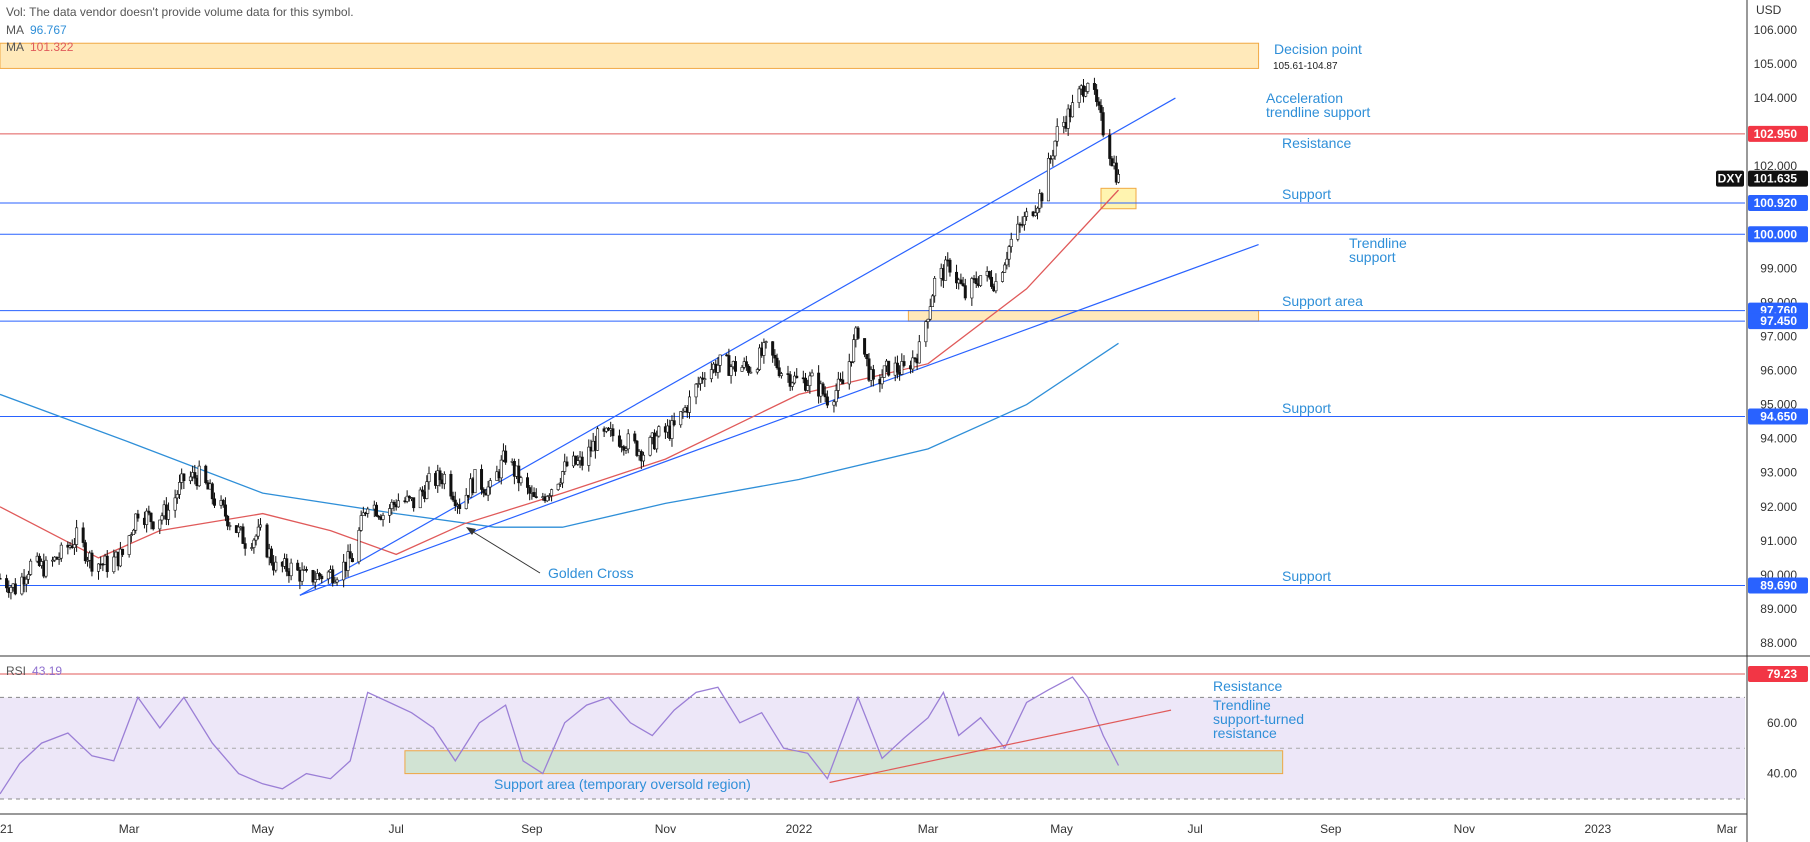 Image resolution: width=1810 pixels, height=842 pixels. I want to click on ma1-value: 96.767, so click(48, 30).